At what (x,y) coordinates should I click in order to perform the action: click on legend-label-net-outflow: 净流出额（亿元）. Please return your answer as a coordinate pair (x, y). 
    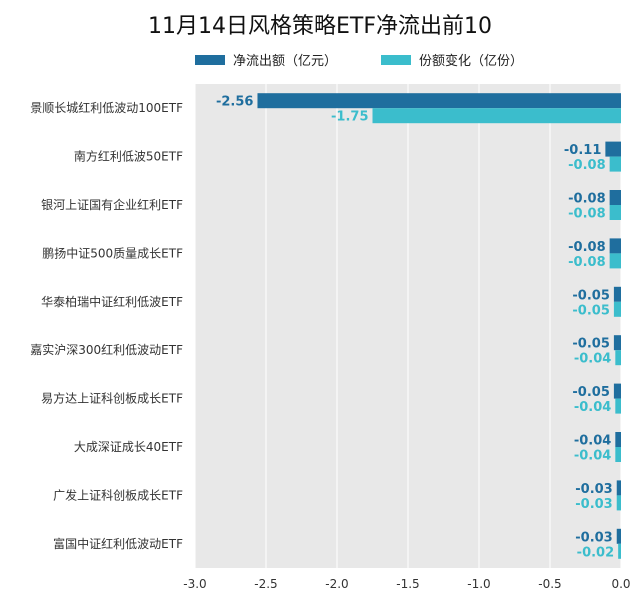
    Looking at the image, I should click on (285, 61).